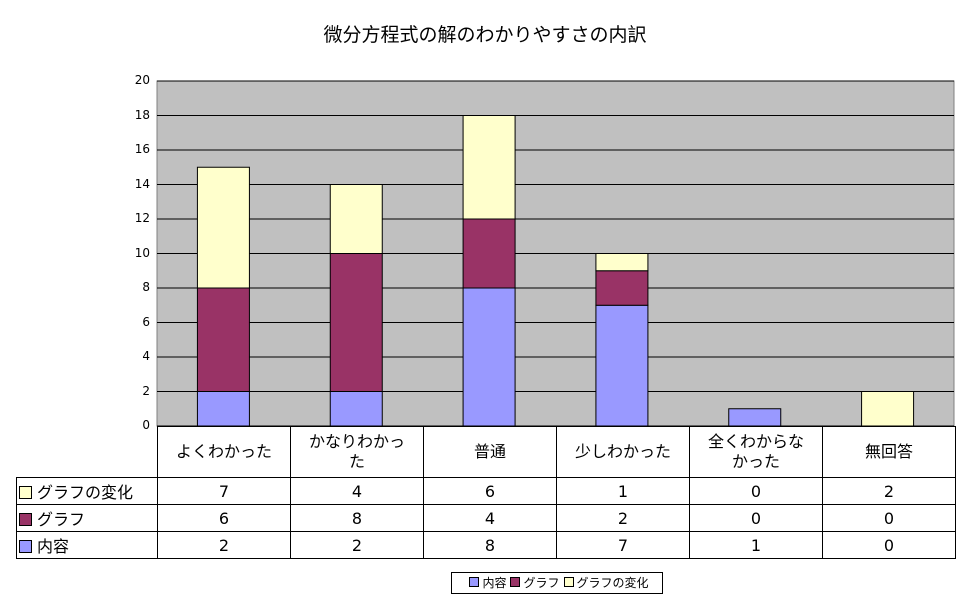 This screenshot has height=604, width=970. I want to click on y-tick-label: 16, so click(142, 149).